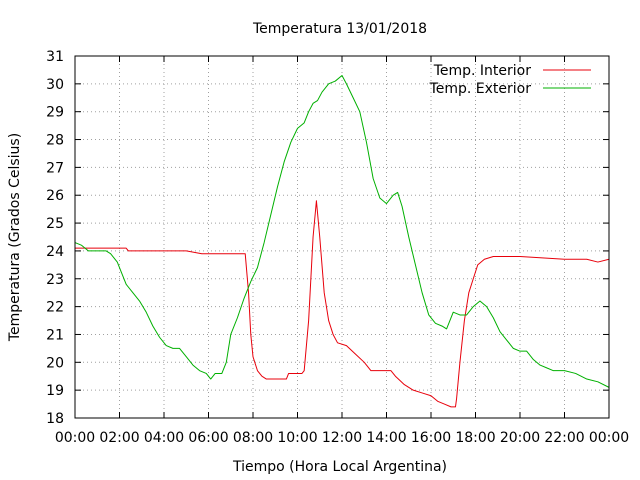 The height and width of the screenshot is (480, 640). Describe the element at coordinates (55, 391) in the screenshot. I see `y-tick-label: 19` at that location.